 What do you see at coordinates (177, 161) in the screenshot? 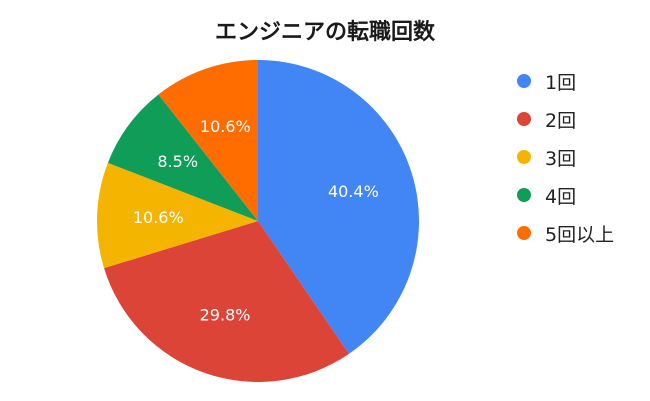
I see `pie-slice-label-4: 8.5%` at bounding box center [177, 161].